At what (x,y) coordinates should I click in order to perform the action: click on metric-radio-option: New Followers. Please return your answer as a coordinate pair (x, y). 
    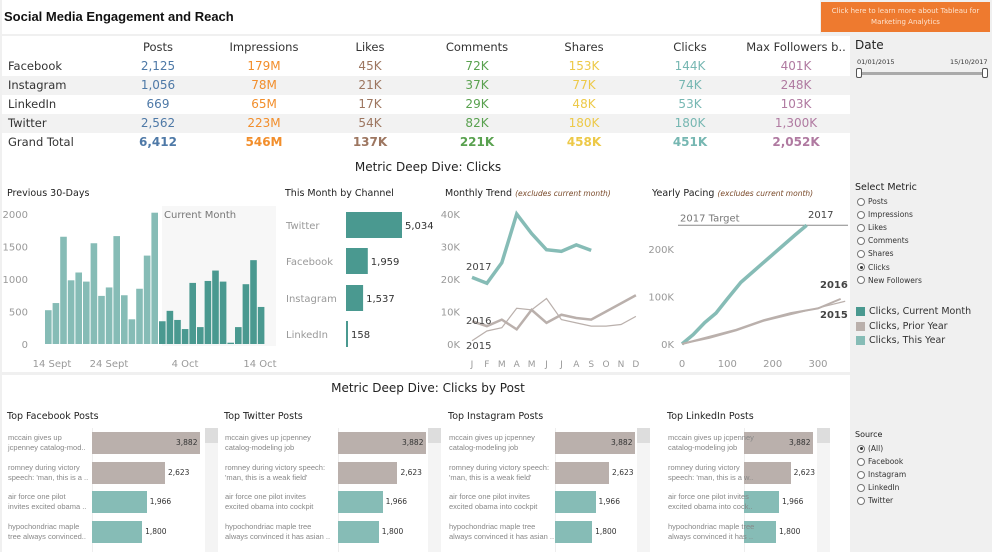
    Looking at the image, I should click on (889, 280).